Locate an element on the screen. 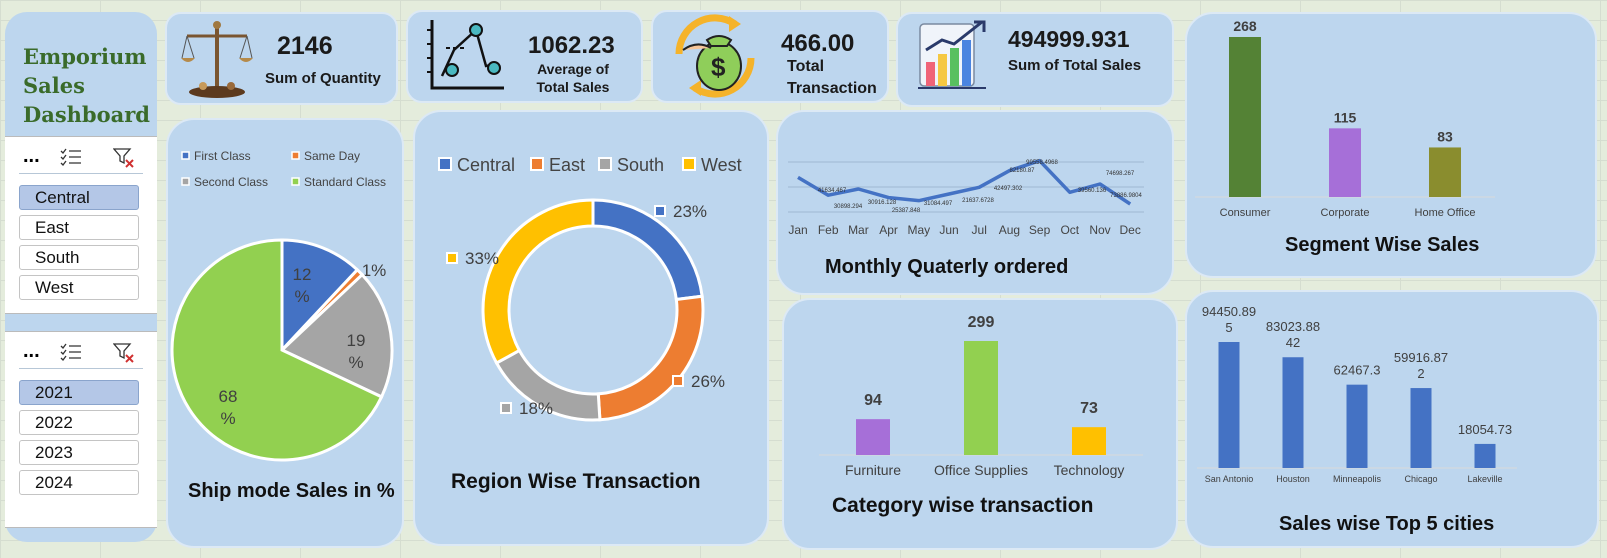 The width and height of the screenshot is (1607, 558). kpi-avg-sales-value: 1062.23 is located at coordinates (571, 45).